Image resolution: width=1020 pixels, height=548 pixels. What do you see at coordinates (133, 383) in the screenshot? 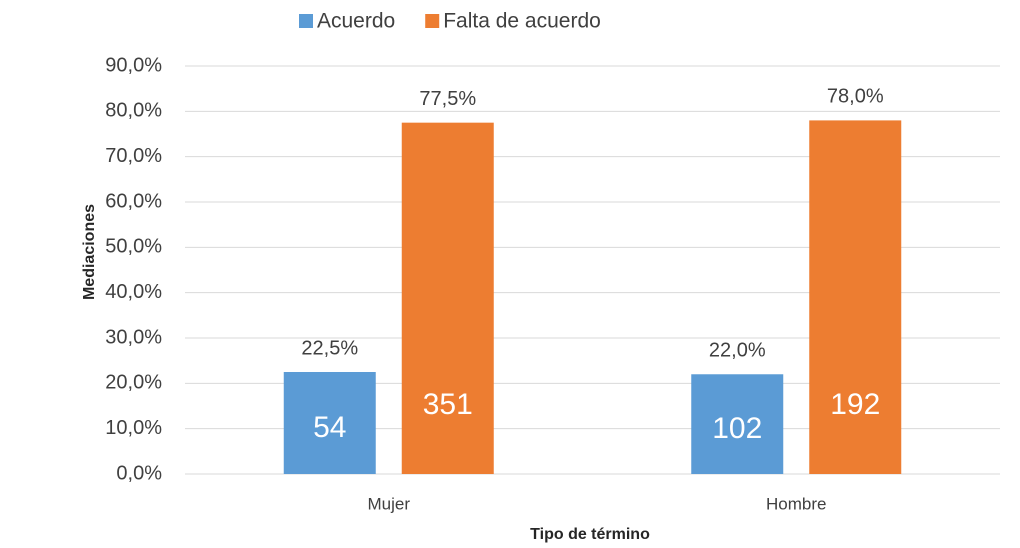
I see `y-tick-label: 20,0%` at bounding box center [133, 383].